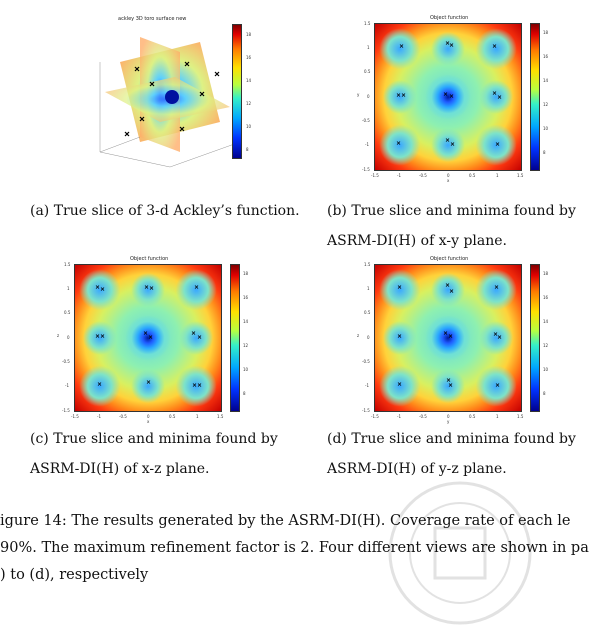 Image resolution: width=601 pixels, height=628 pixels. I want to click on university-seal-watermark, so click(460, 553).